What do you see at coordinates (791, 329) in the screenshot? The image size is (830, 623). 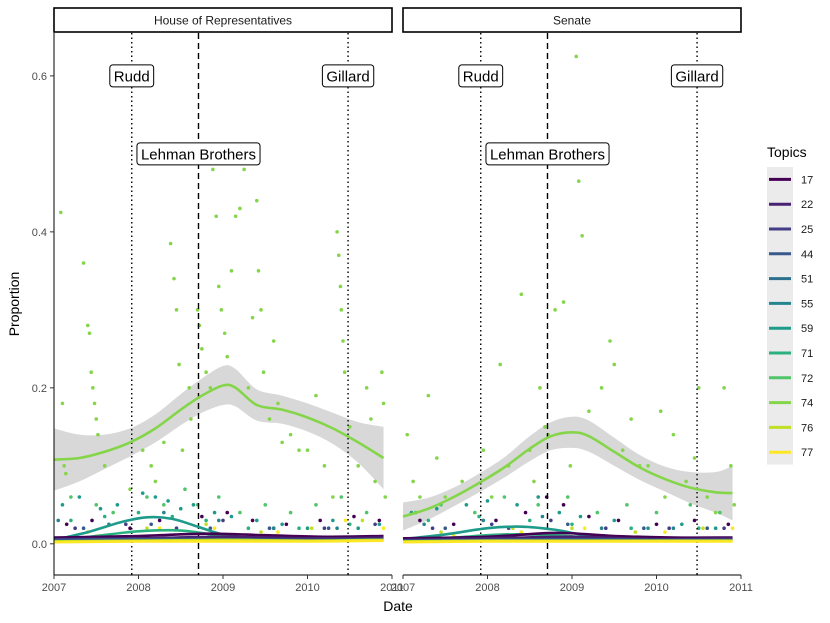 I see `legend-item-59: 59` at bounding box center [791, 329].